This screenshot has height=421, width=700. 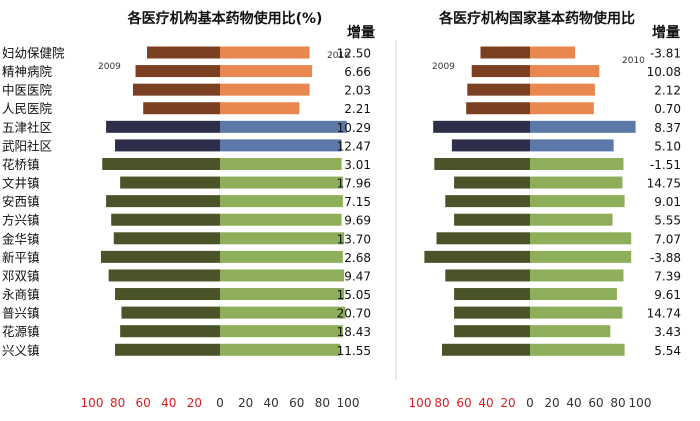 I want to click on panel-2-increase-value: 0.70, so click(x=667, y=109).